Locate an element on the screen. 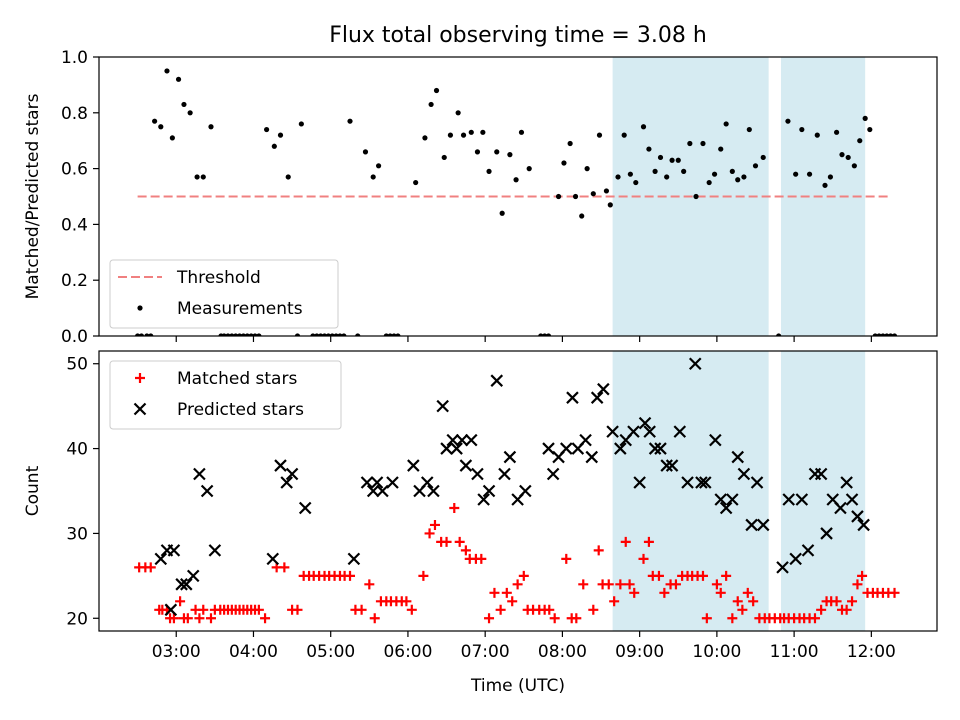 The width and height of the screenshot is (960, 720). y-tick-label: 0.2 is located at coordinates (74, 281).